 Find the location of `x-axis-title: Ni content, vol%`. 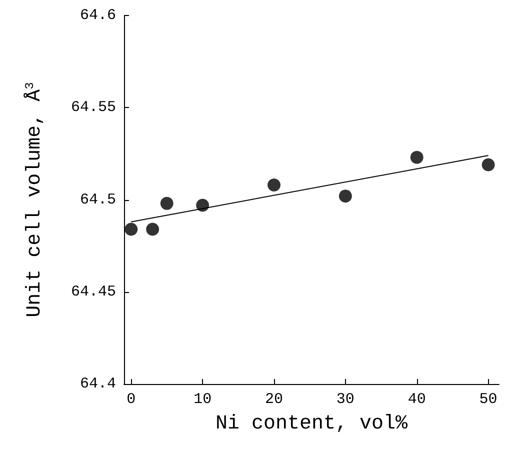

x-axis-title: Ni content, vol% is located at coordinates (312, 424).